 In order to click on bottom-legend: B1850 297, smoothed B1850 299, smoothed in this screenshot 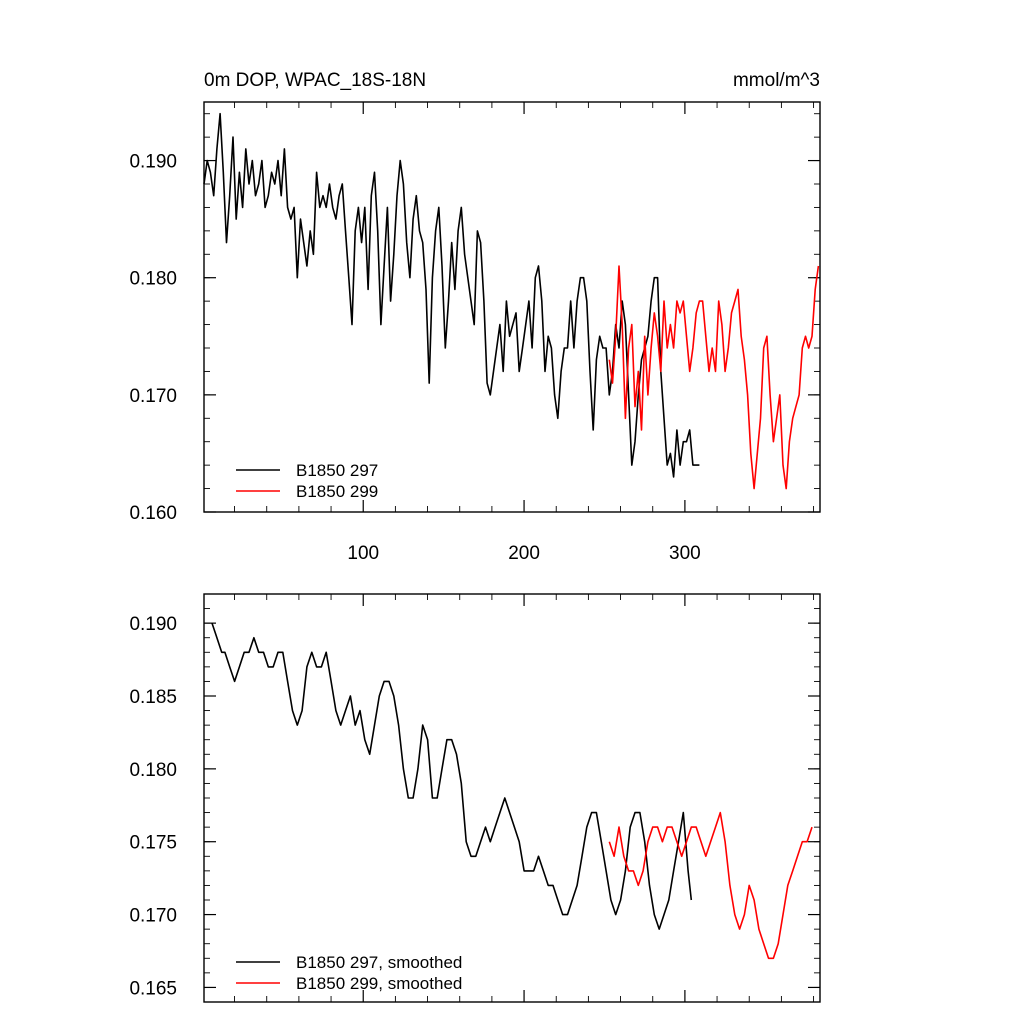, I will do `click(349, 973)`.